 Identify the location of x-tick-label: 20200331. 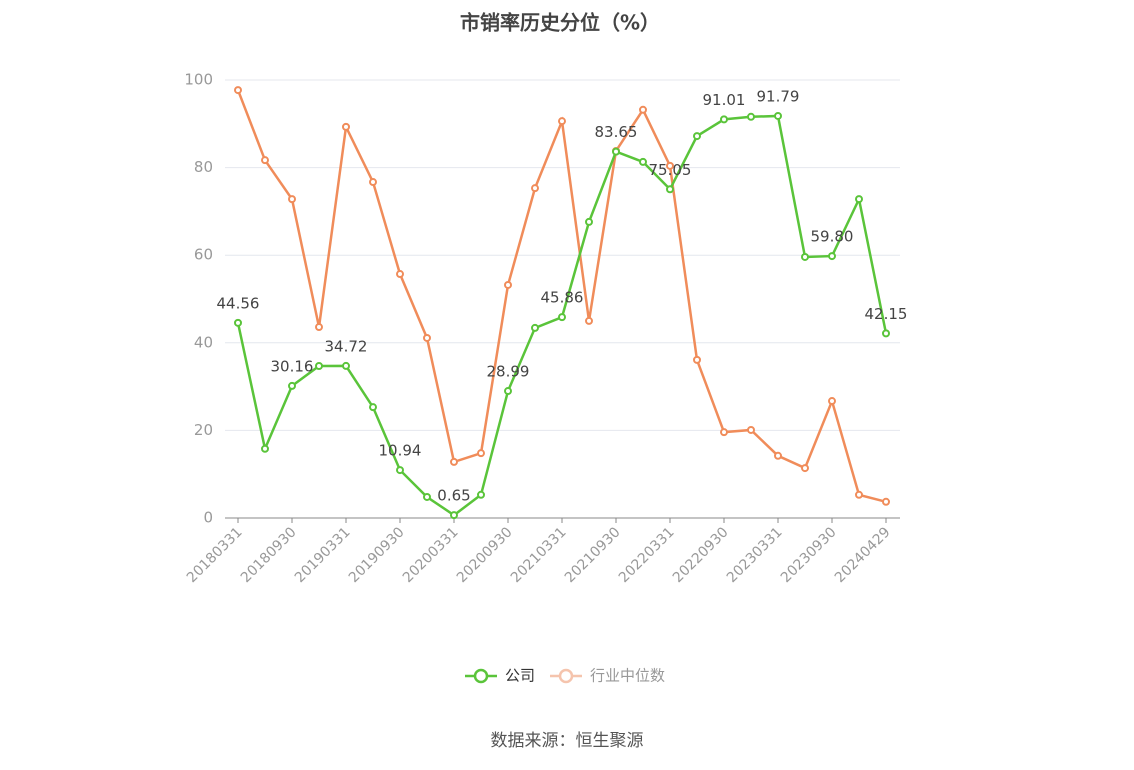
(431, 555).